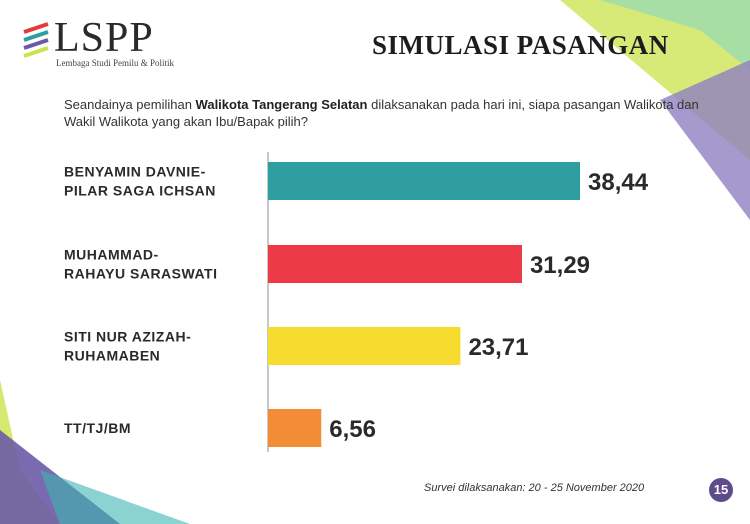 Image resolution: width=750 pixels, height=524 pixels. Describe the element at coordinates (498, 347) in the screenshot. I see `bar-value-label-3: 23,71` at that location.